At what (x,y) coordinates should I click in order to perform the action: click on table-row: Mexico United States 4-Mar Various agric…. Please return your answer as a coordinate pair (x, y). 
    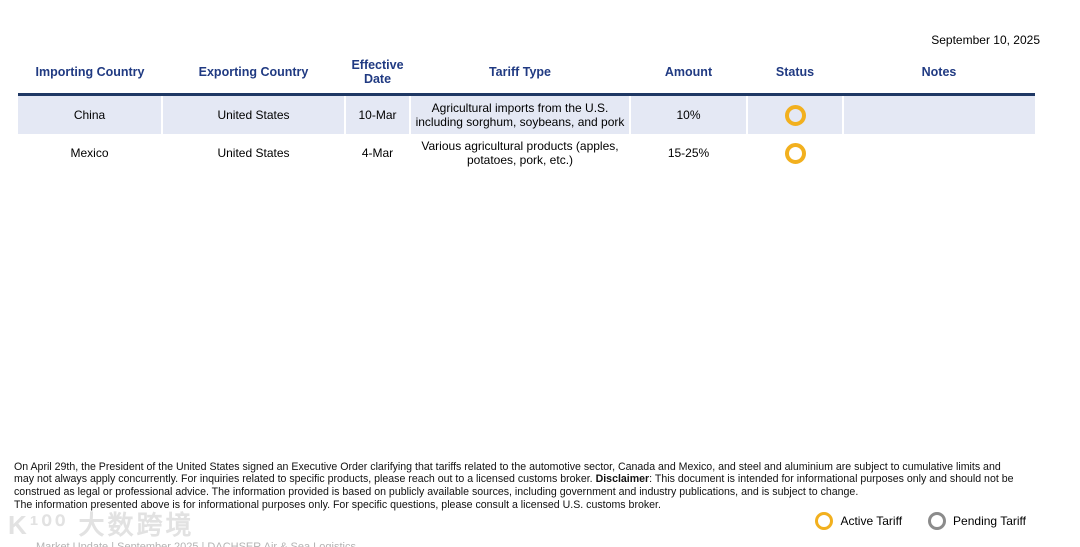
    Looking at the image, I should click on (526, 153).